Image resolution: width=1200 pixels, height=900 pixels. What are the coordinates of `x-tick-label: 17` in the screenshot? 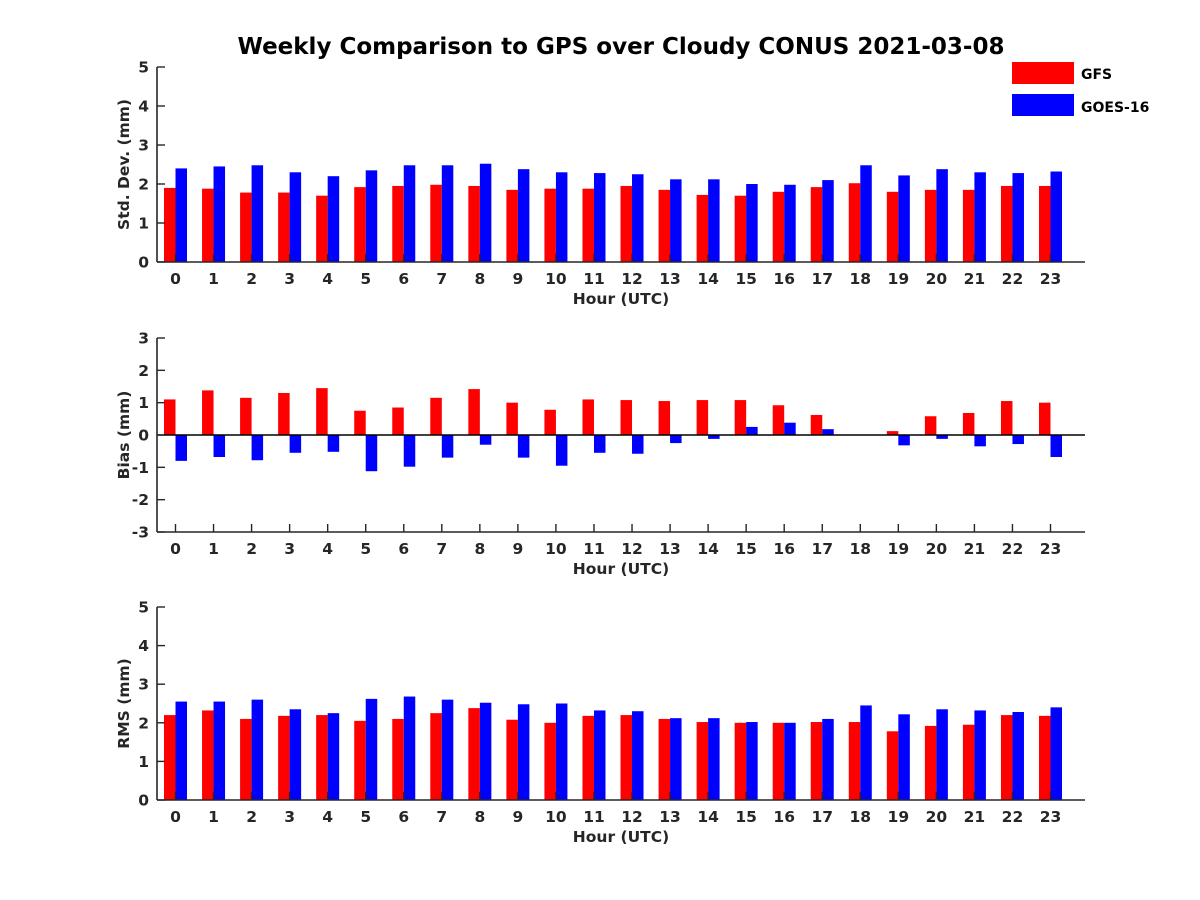 It's located at (822, 549).